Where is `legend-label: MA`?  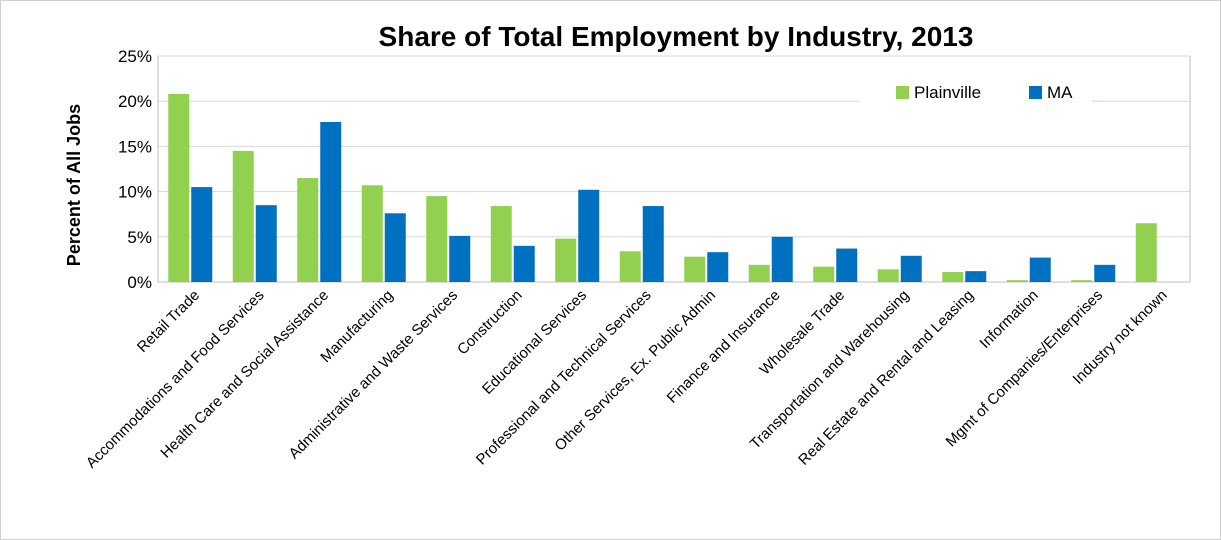 legend-label: MA is located at coordinates (1060, 92).